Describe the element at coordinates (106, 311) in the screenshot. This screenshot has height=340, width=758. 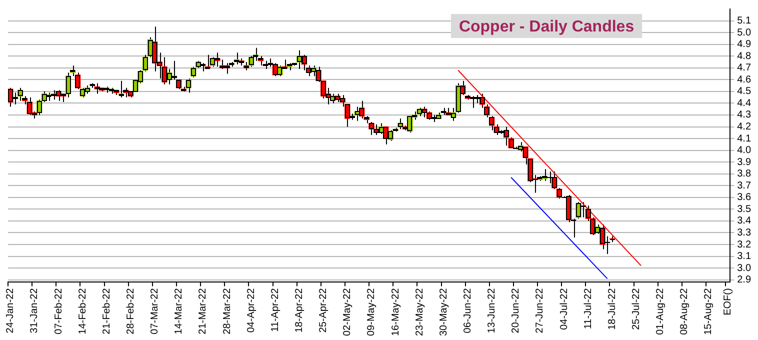
I see `x-tick-label: 21-Feb-22` at that location.